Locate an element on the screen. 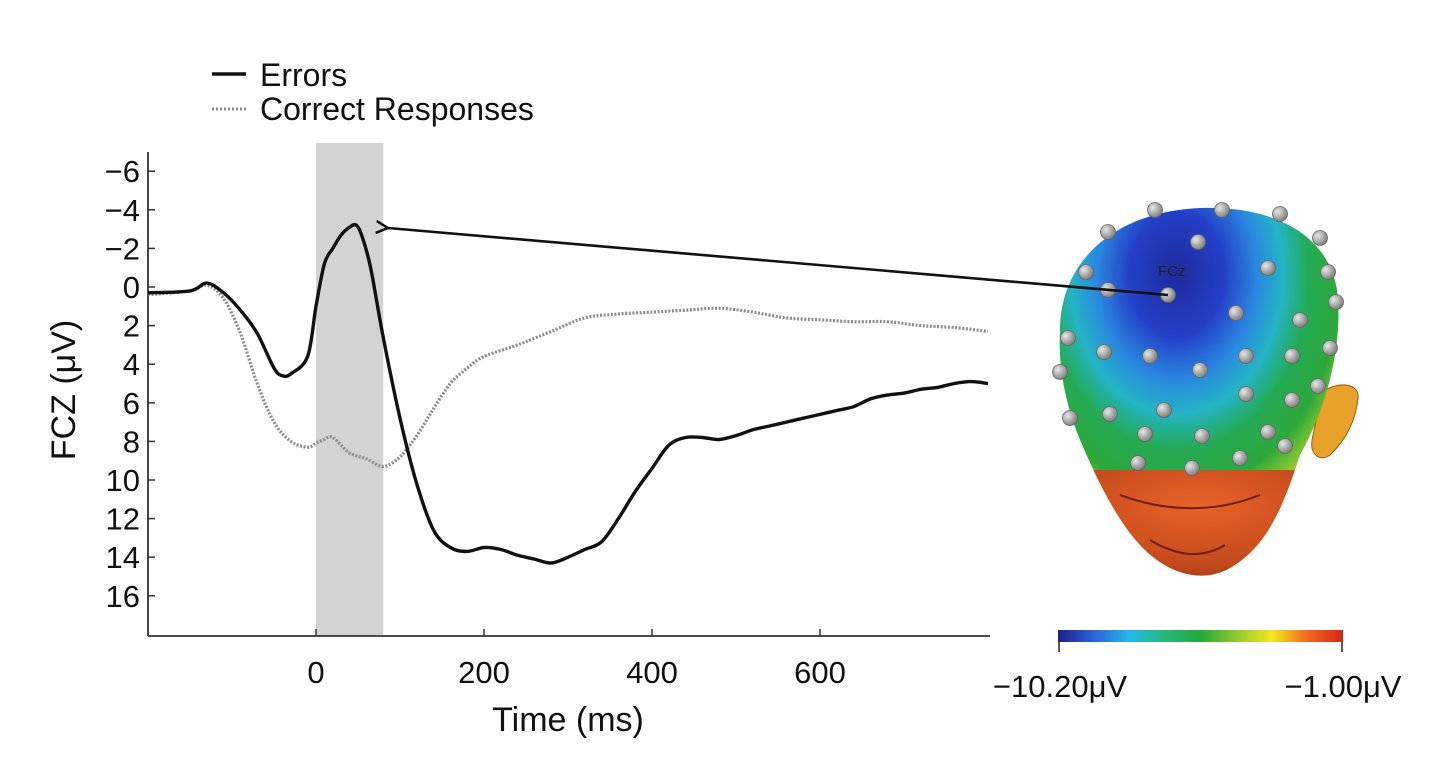 The height and width of the screenshot is (758, 1452). x-tick-label: 400 is located at coordinates (652, 672).